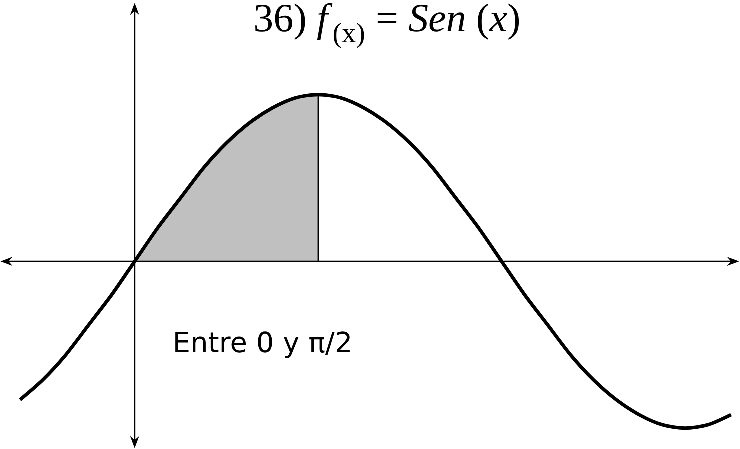  What do you see at coordinates (388, 25) in the screenshot?
I see `chart-title: 36) f$_{(x)}$ = Sen (x)` at bounding box center [388, 25].